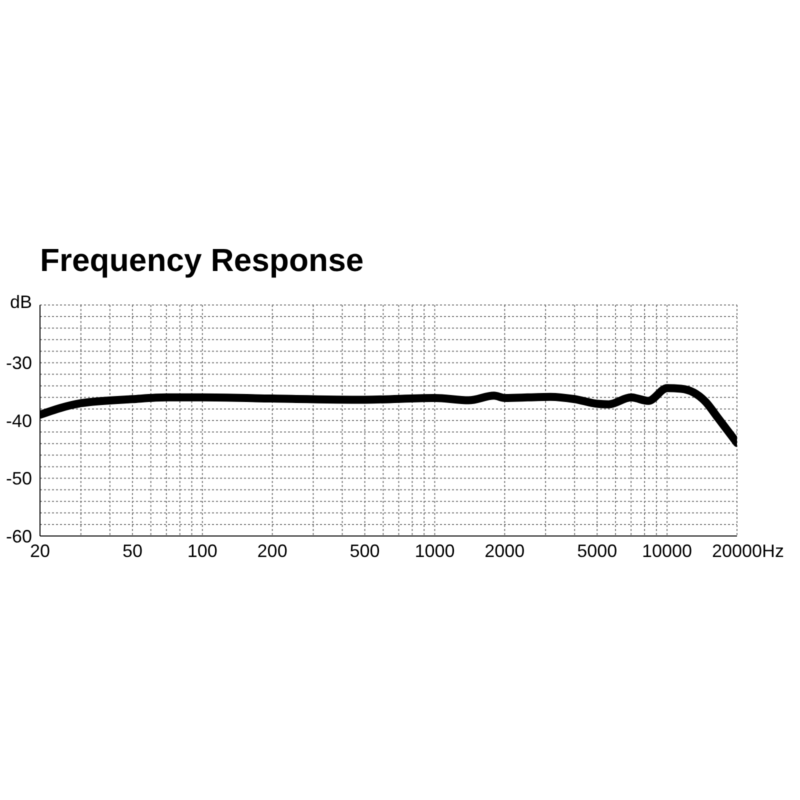 The image size is (800, 800). I want to click on x-tick-label: 100, so click(202, 550).